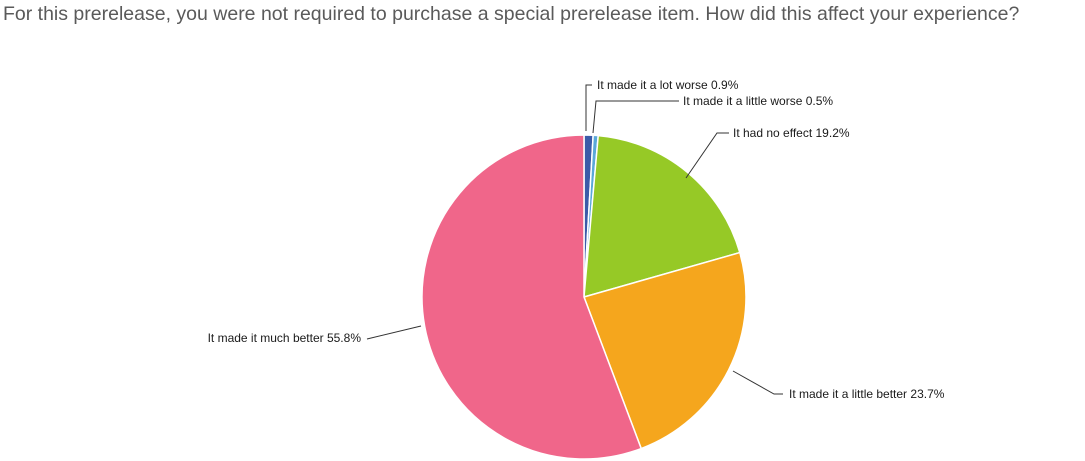  Describe the element at coordinates (707, 155) in the screenshot. I see `leader-line-no-effect` at that location.